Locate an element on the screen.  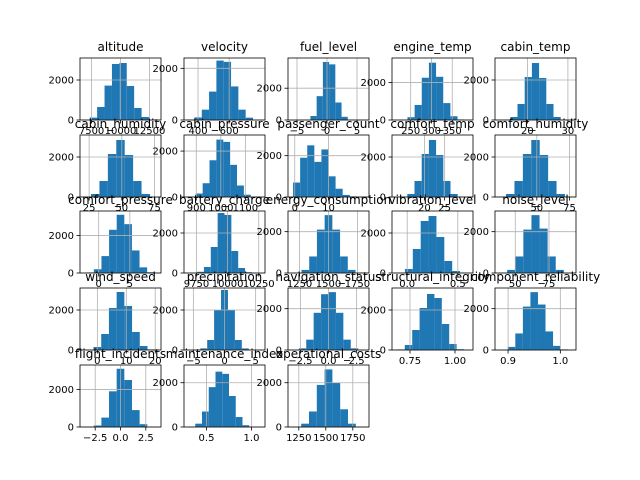
histogram-panel: 400 600 0 2000 velocity is located at coordinates (209, 88).